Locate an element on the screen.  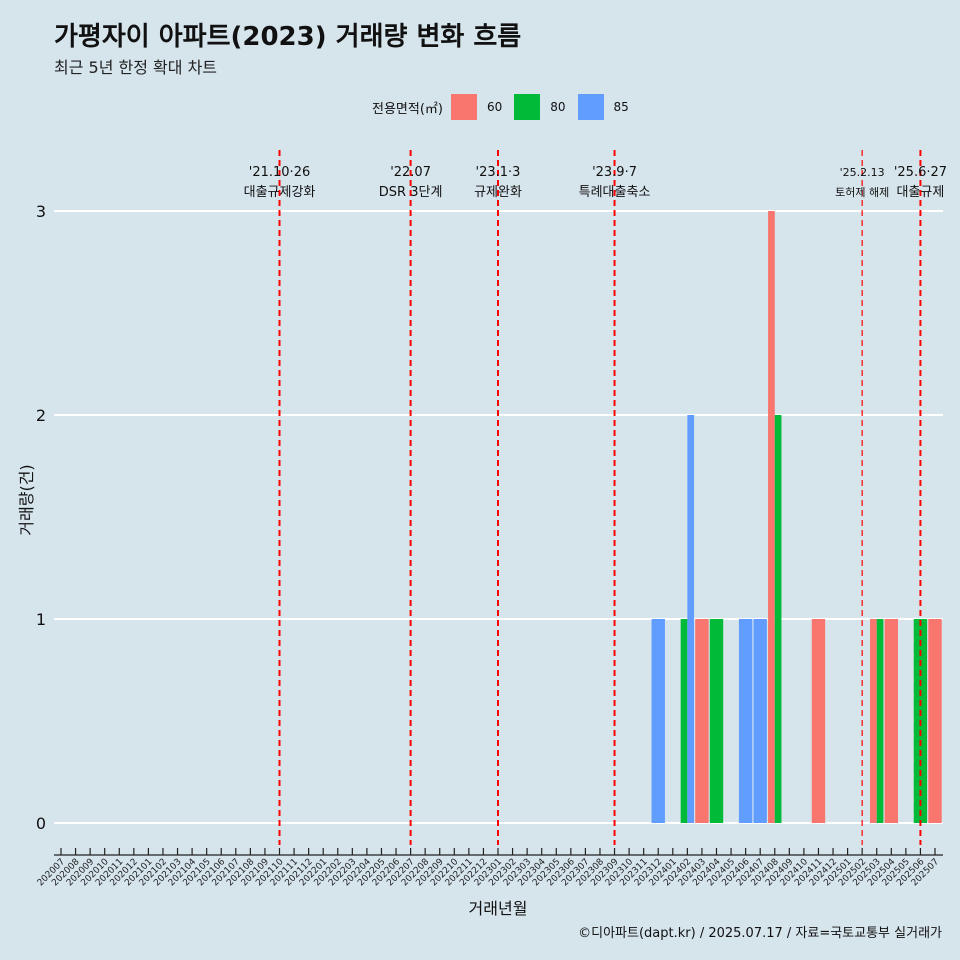
x-axis-title: 거래년월 is located at coordinates (498, 908).